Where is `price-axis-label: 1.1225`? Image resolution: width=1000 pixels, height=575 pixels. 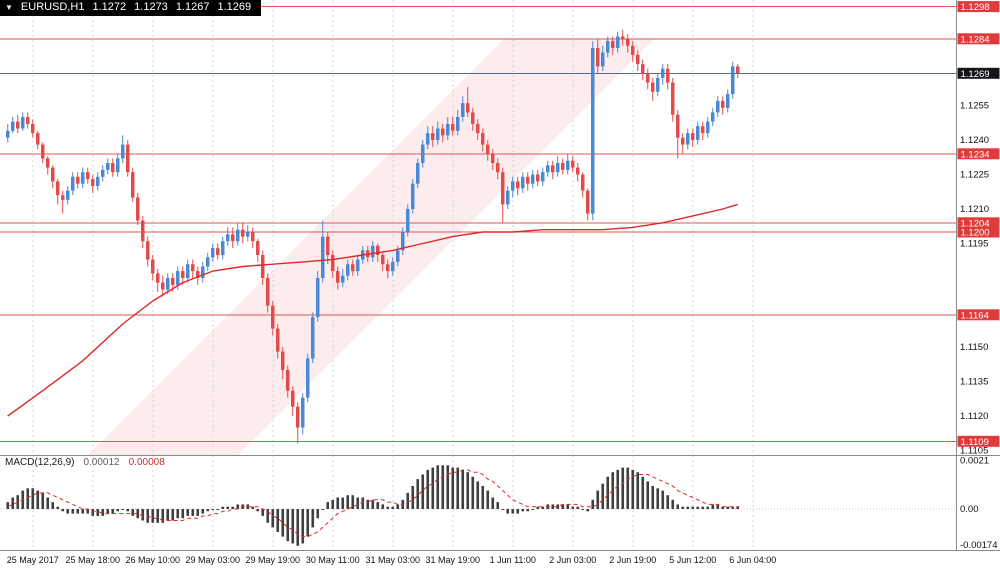 price-axis-label: 1.1225 is located at coordinates (974, 175).